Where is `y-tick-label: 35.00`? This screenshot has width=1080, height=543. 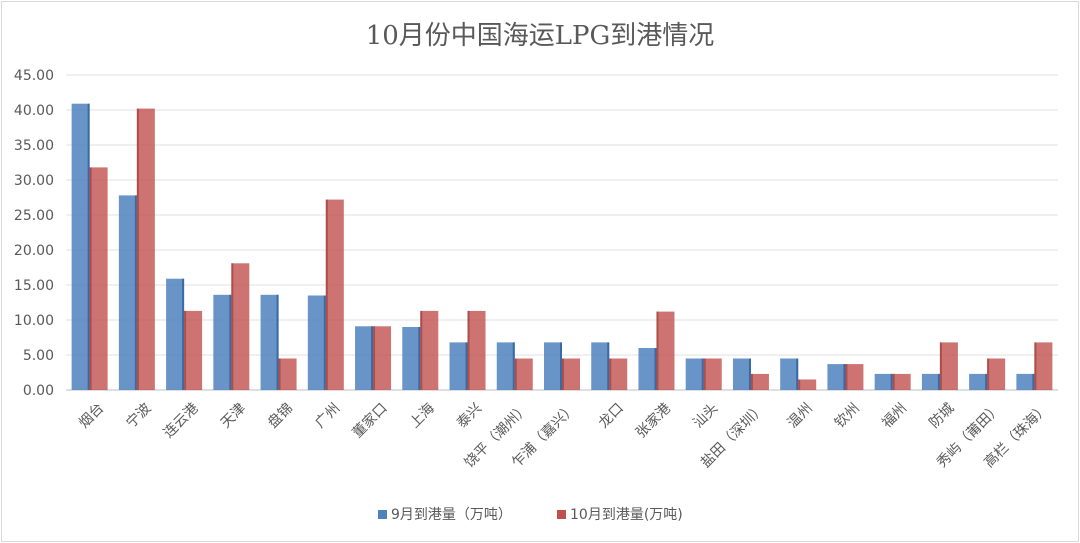 y-tick-label: 35.00 is located at coordinates (34, 146).